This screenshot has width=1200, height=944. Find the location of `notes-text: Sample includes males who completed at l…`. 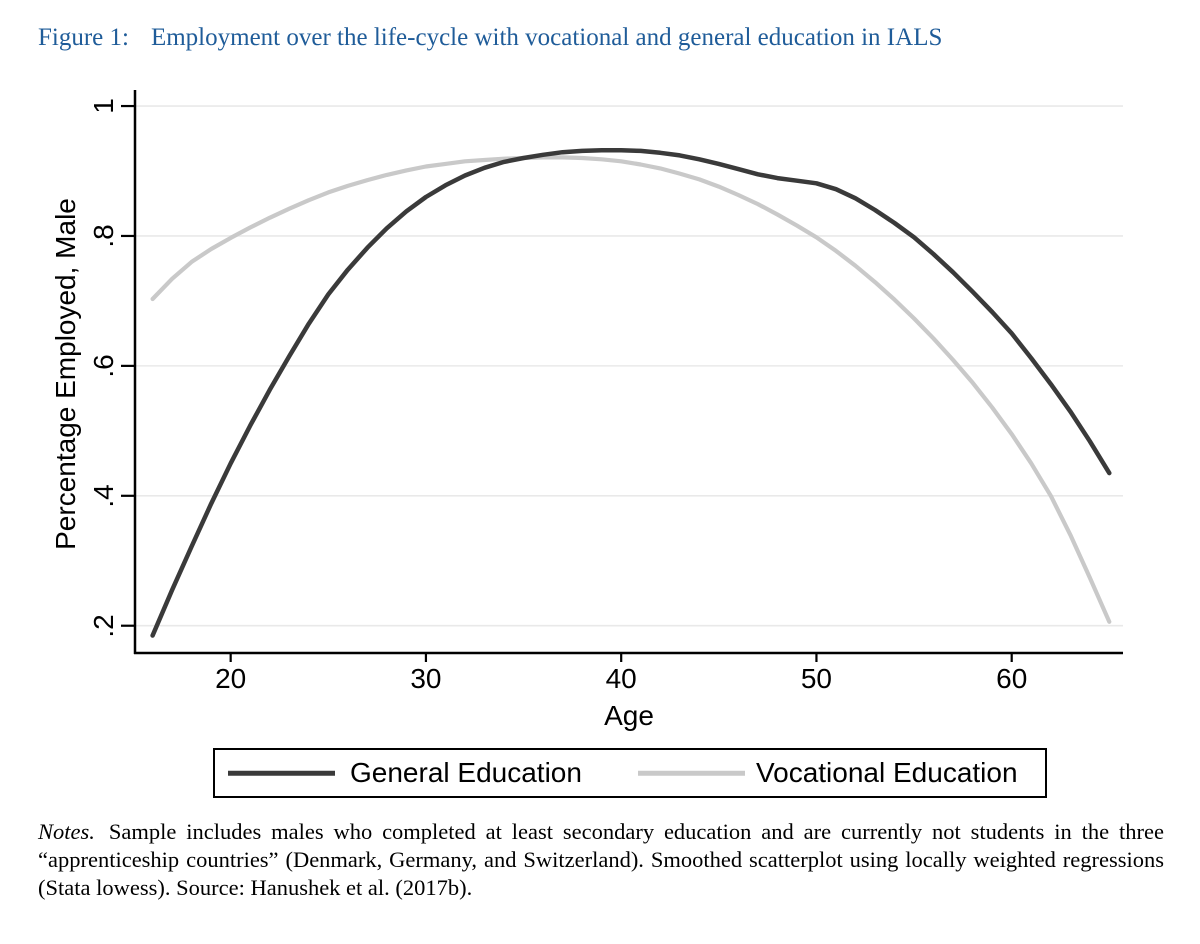

notes-text: Sample includes males who completed at l… is located at coordinates (601, 860).